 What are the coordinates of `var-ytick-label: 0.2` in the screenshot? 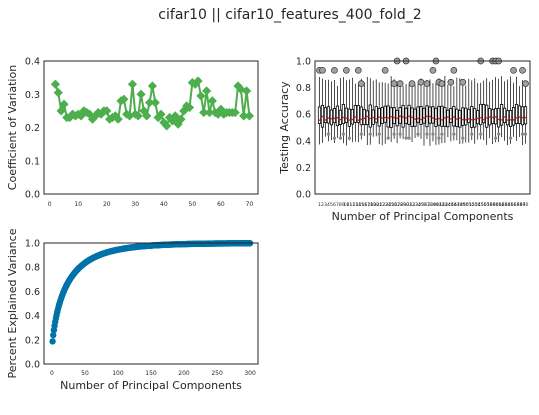 It's located at (32, 340).